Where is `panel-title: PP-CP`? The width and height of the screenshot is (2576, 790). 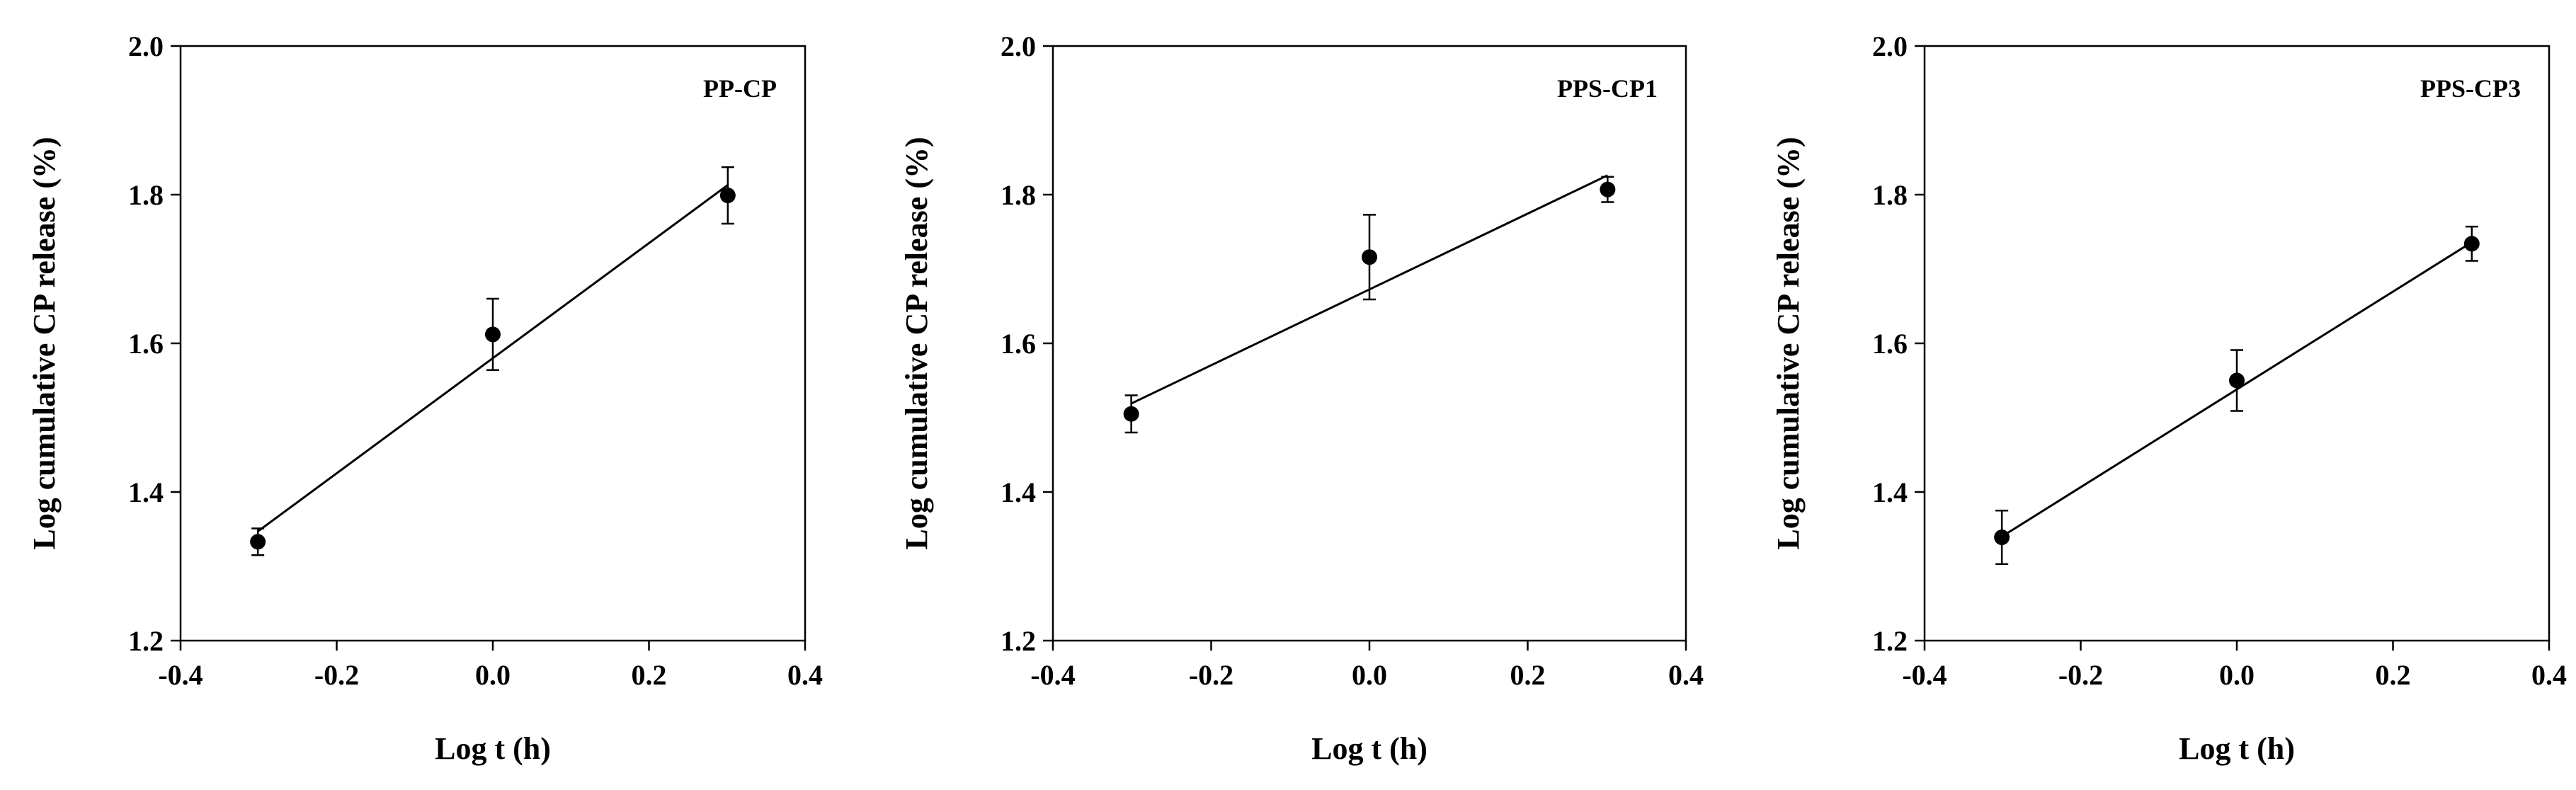 panel-title: PP-CP is located at coordinates (740, 88).